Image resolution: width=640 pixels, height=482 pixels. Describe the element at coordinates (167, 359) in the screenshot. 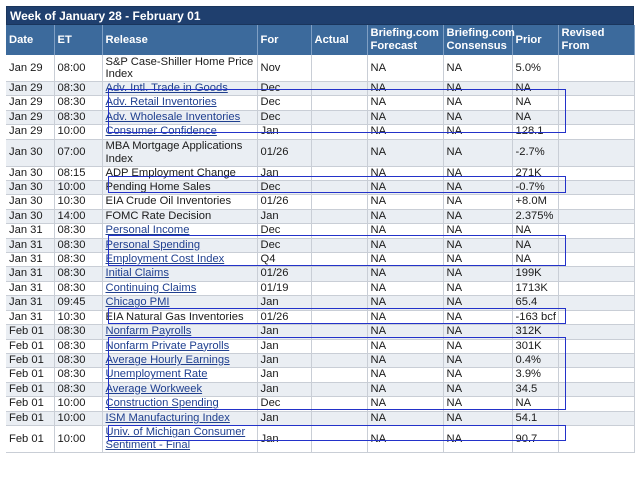

I see `release-link: Average Hourly Earnings` at that location.